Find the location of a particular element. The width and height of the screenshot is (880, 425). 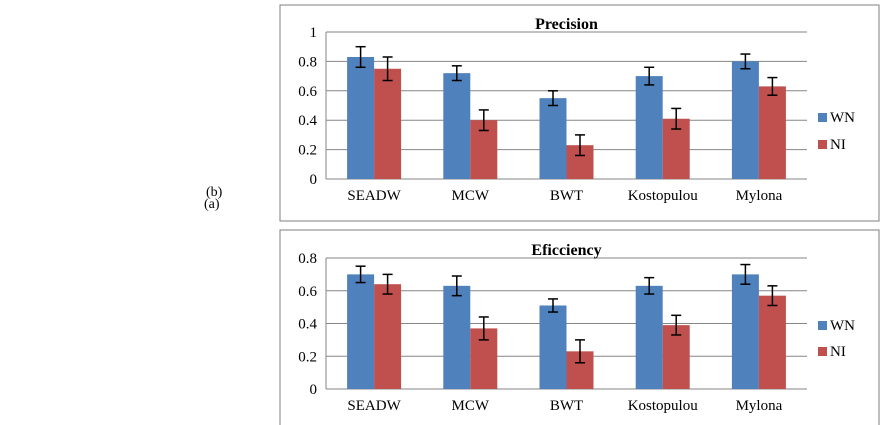

chart-title: Eficciency is located at coordinates (566, 250).